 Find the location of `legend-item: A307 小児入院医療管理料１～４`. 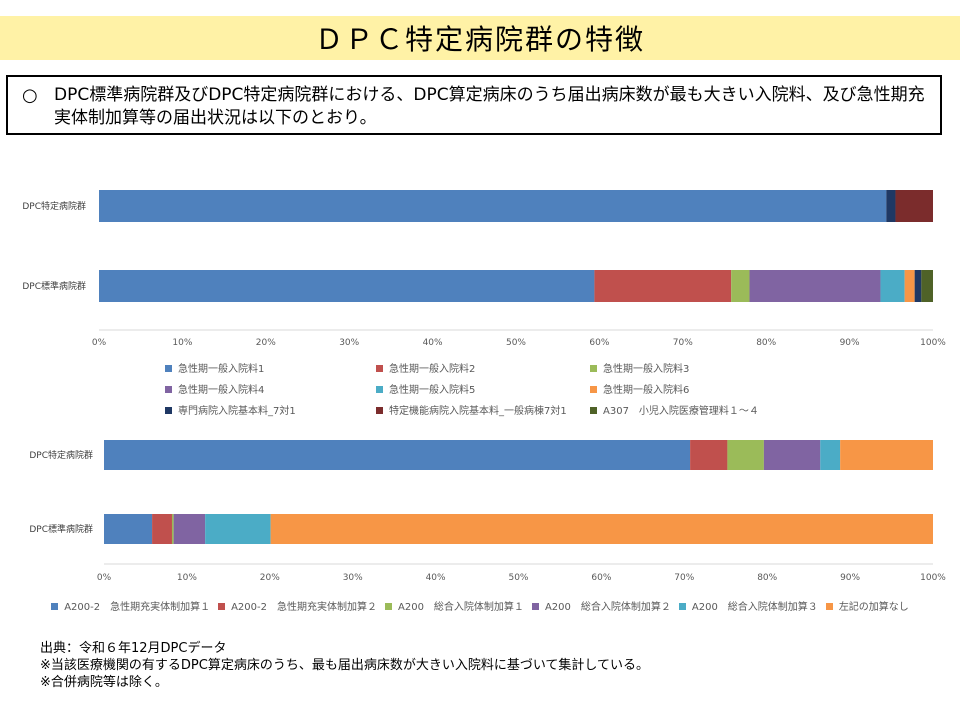

legend-item: A307 小児入院医療管理料１～４ is located at coordinates (674, 409).